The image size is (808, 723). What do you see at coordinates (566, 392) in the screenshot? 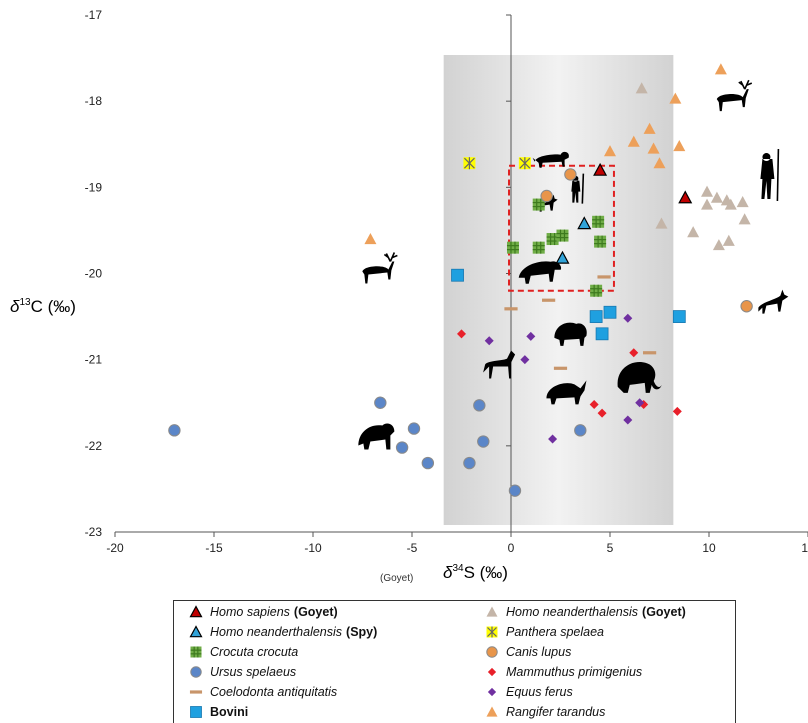
I see `rhino-silhouette` at bounding box center [566, 392].